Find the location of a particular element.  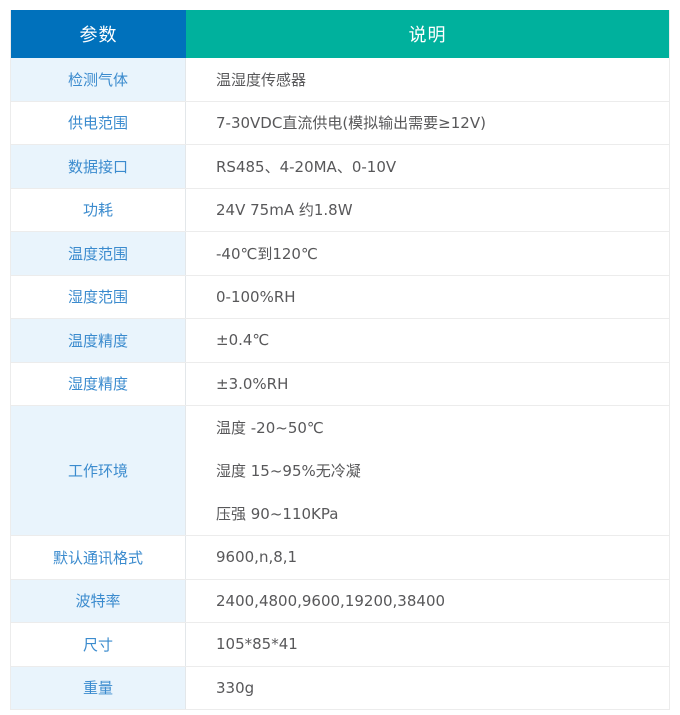

param-cell: 温度精度 is located at coordinates (98, 340).